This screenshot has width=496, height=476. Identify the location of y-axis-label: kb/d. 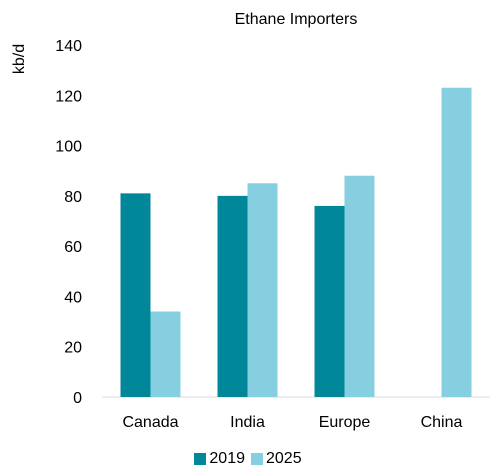
(19, 59).